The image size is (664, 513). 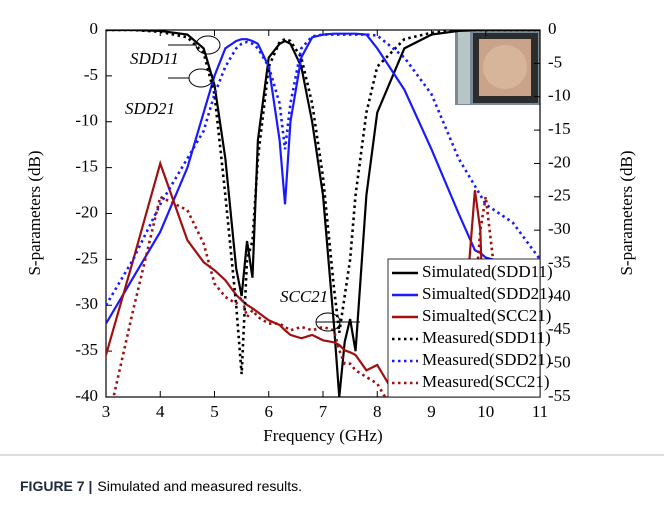 What do you see at coordinates (559, 328) in the screenshot?
I see `y2-tick-label: -45` at bounding box center [559, 328].